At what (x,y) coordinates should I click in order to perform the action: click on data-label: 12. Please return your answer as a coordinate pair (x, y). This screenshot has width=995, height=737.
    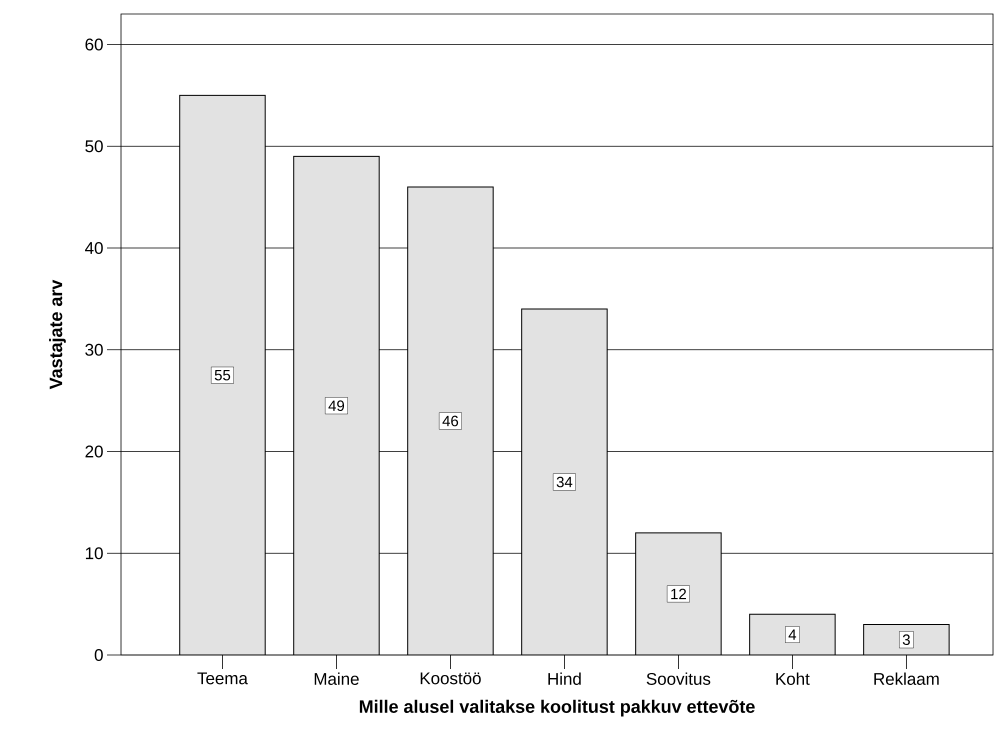
    Looking at the image, I should click on (678, 594).